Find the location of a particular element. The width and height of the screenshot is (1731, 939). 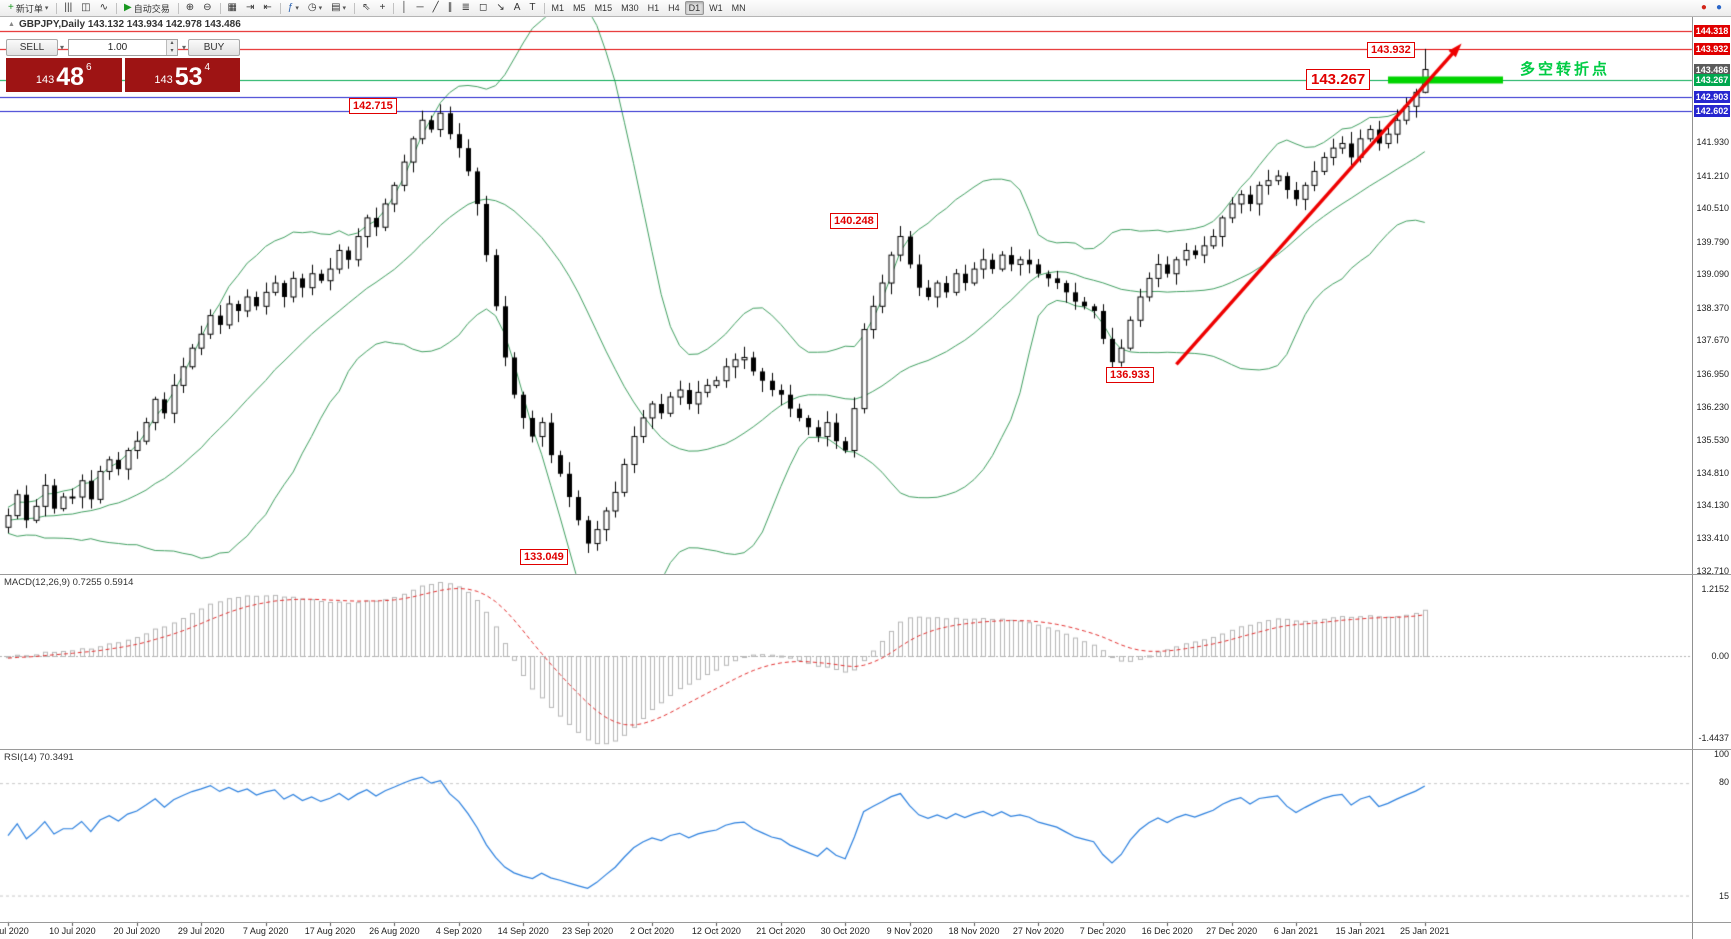

buy-price-frac: 4 is located at coordinates (207, 67).